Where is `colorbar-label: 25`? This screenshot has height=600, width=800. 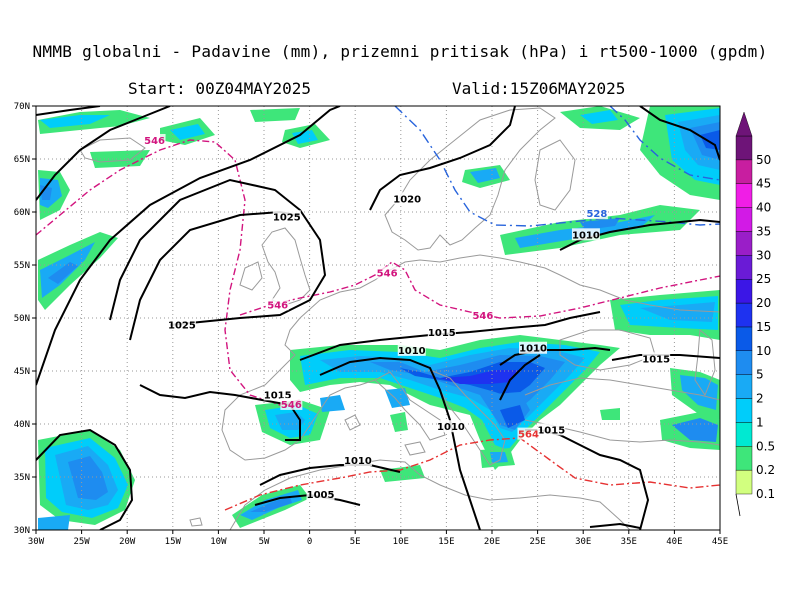 colorbar-label: 25 is located at coordinates (763, 279).